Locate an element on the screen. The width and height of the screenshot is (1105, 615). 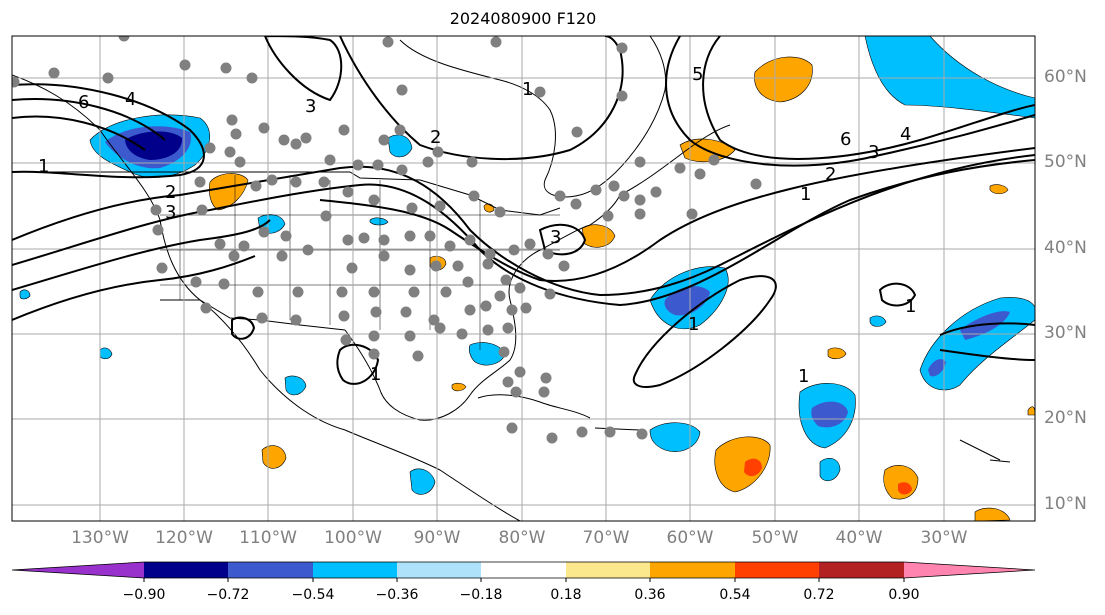
lat-label: 50°N is located at coordinates (1065, 162).